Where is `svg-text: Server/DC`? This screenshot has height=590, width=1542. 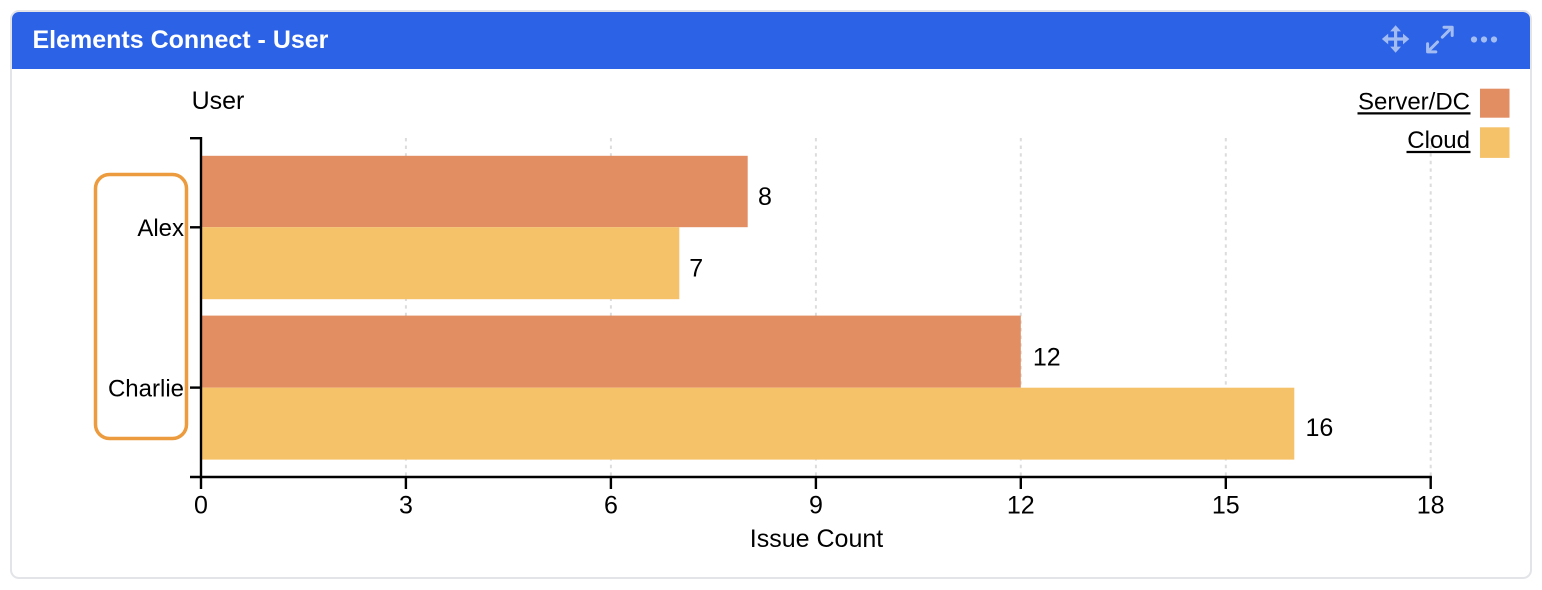
svg-text: Server/DC is located at coordinates (1414, 102).